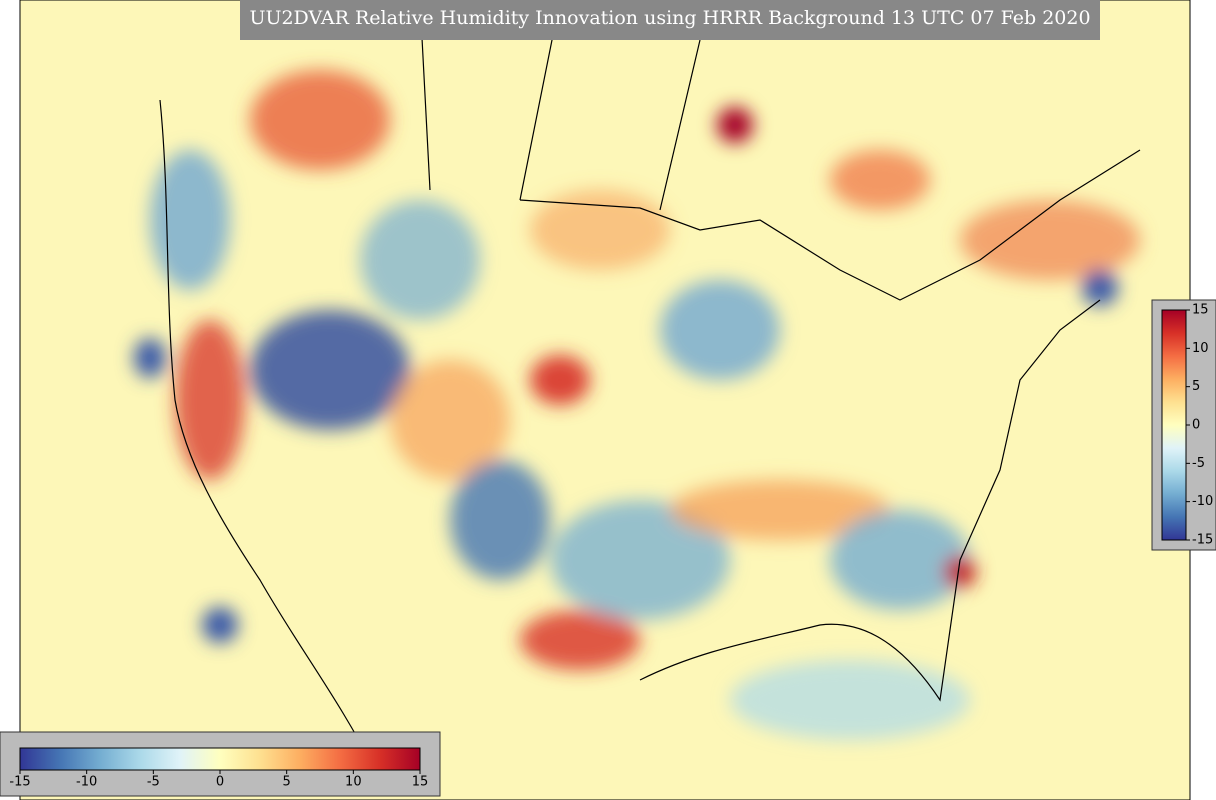 Image resolution: width=1216 pixels, height=800 pixels. I want to click on title-box, so click(670, 20).